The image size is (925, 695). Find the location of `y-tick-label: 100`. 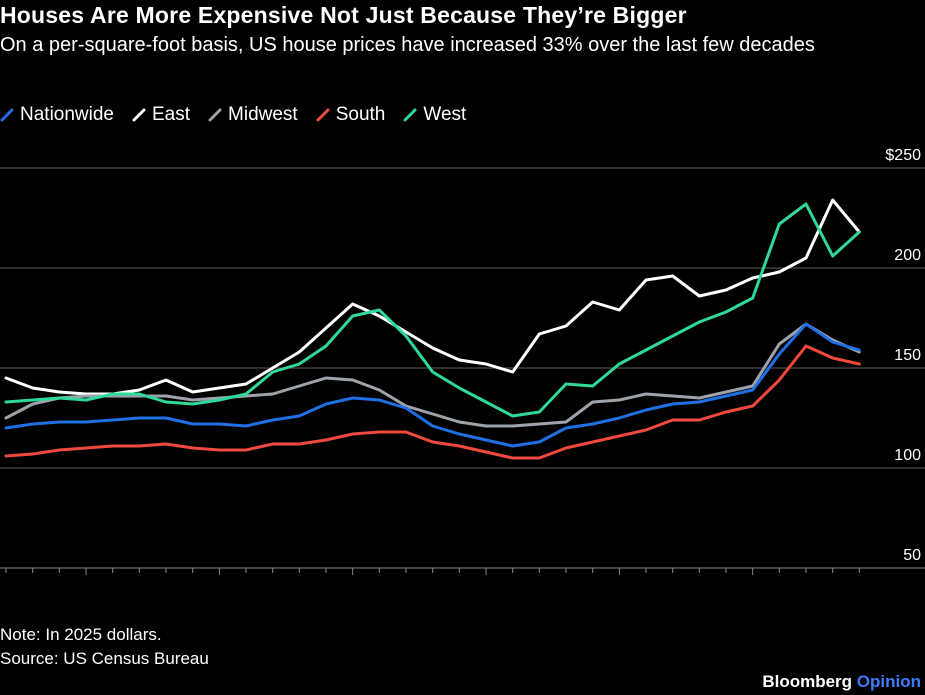

y-tick-label: 100 is located at coordinates (907, 455).